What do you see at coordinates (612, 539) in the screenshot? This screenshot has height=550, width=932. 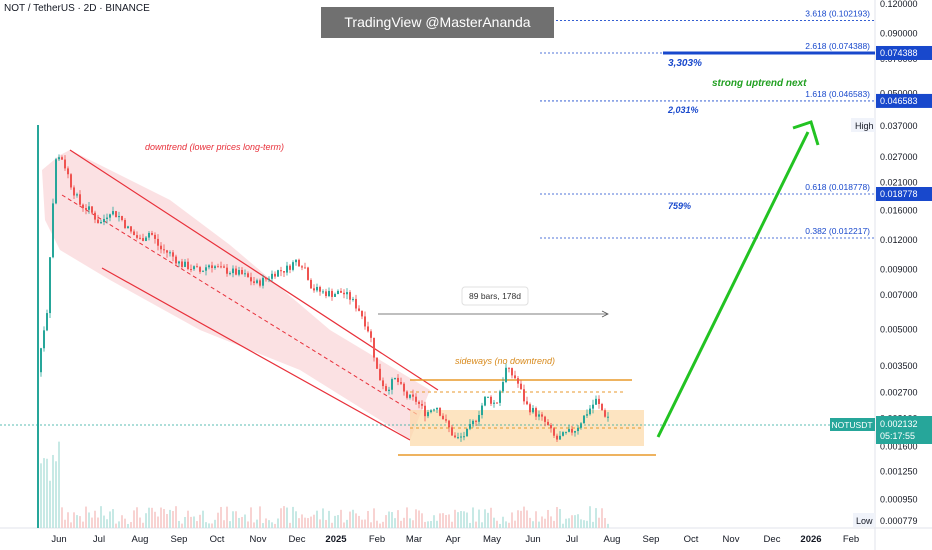 I see `time-tick-label: Aug` at bounding box center [612, 539].